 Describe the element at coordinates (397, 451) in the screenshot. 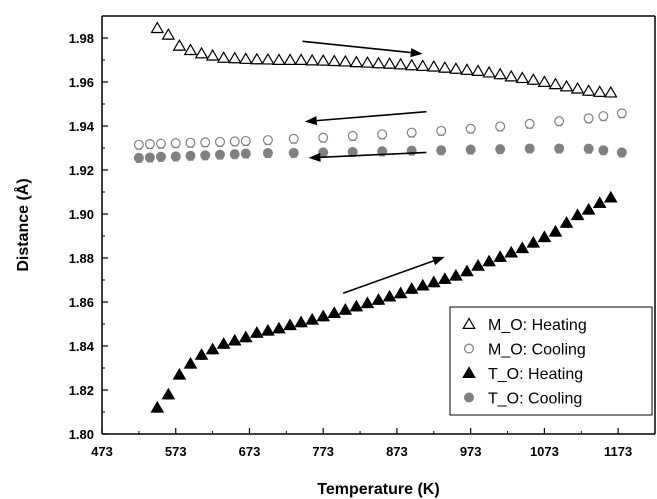

I see `x-tick-label: 873` at that location.